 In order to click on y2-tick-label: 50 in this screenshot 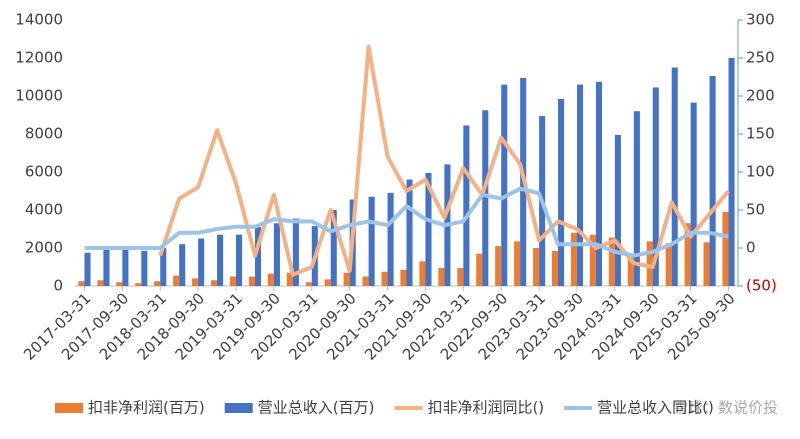, I will do `click(755, 210)`.